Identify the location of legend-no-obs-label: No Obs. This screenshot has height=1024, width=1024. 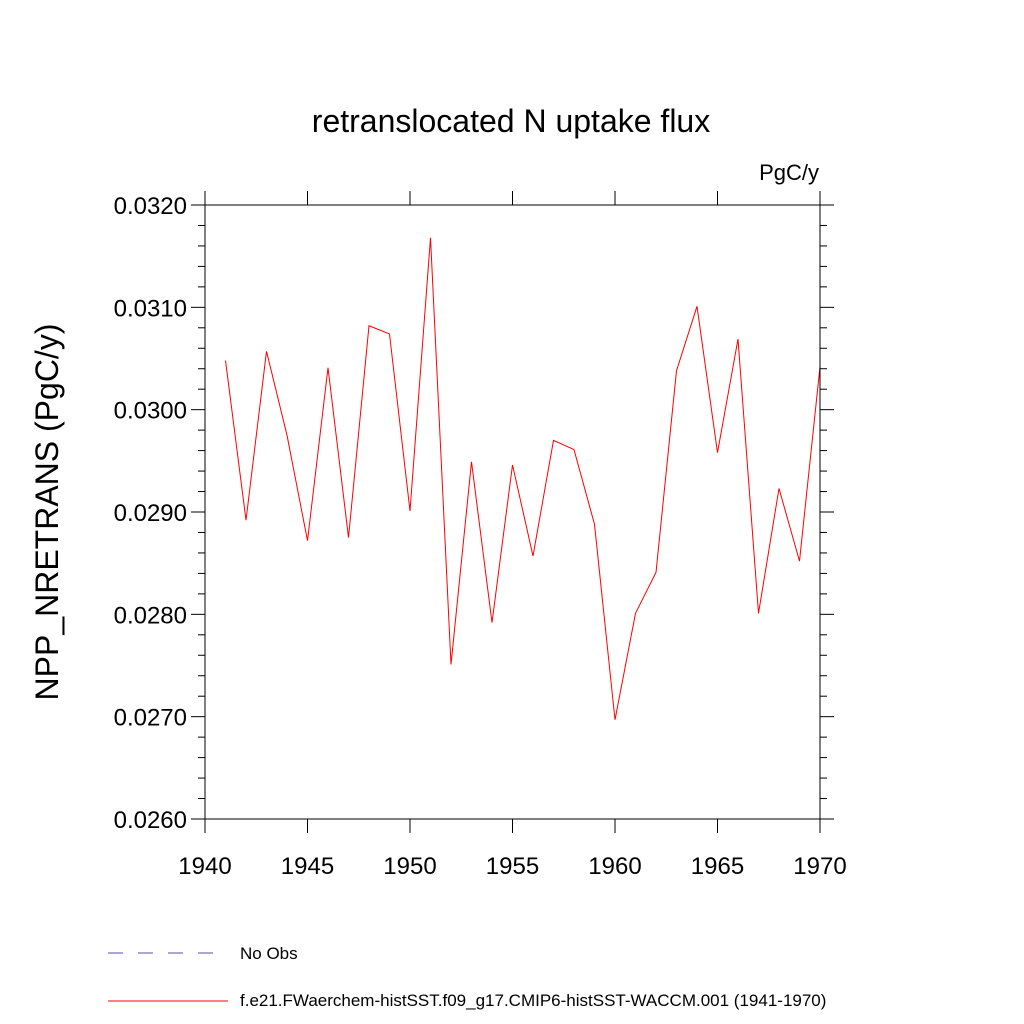
(269, 953).